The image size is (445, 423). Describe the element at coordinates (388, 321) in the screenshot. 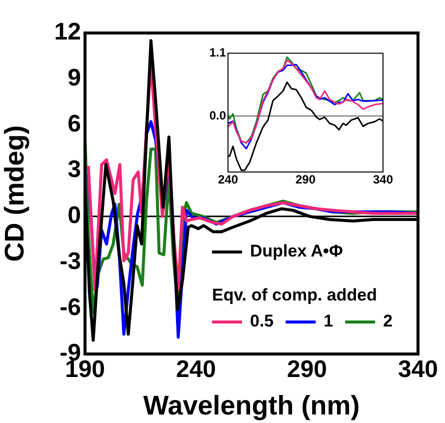

I see `legend-label: 2` at that location.